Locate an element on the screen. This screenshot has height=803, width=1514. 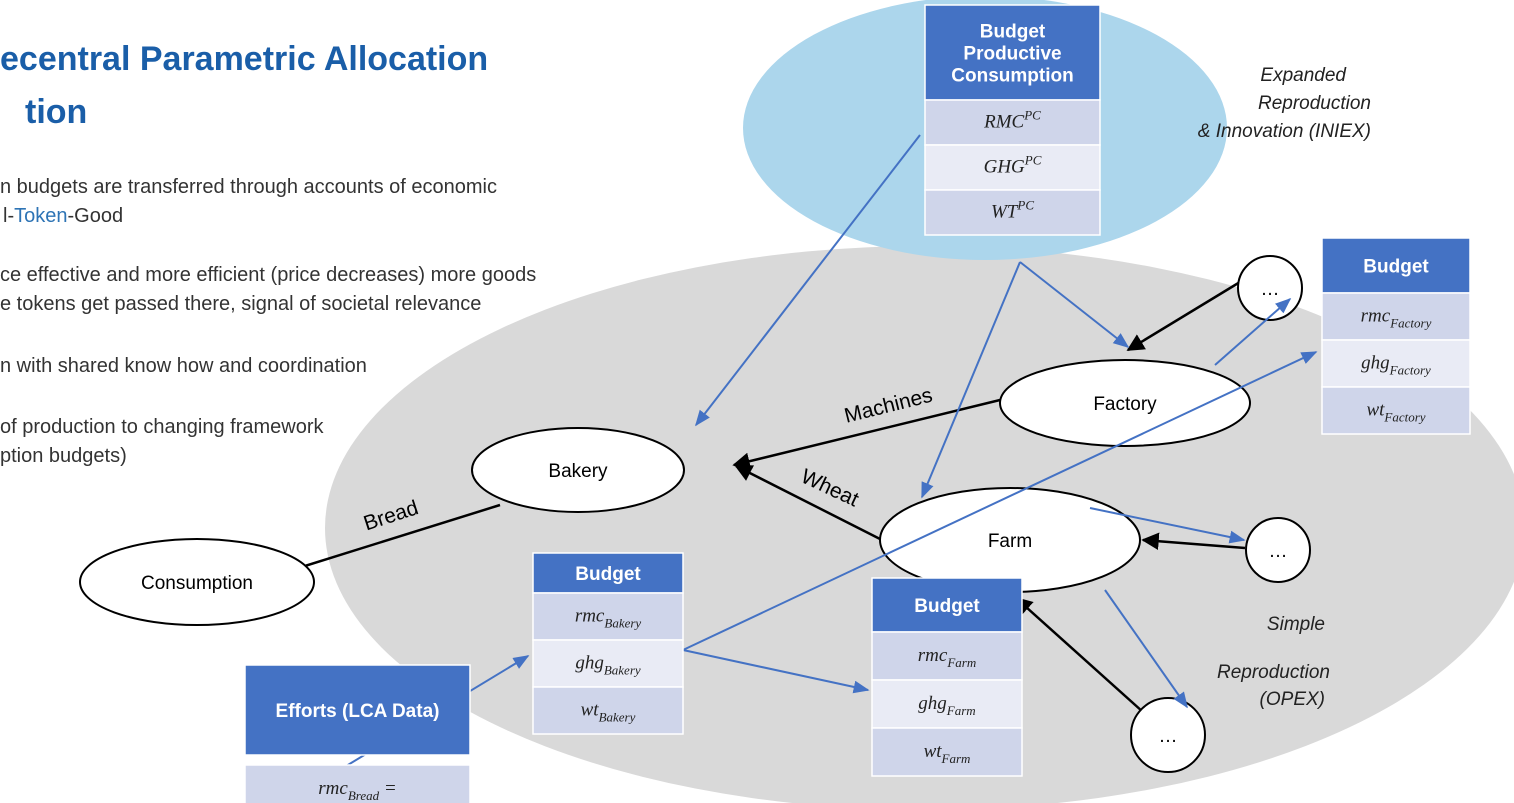
math-base: RMC is located at coordinates (1003, 122).